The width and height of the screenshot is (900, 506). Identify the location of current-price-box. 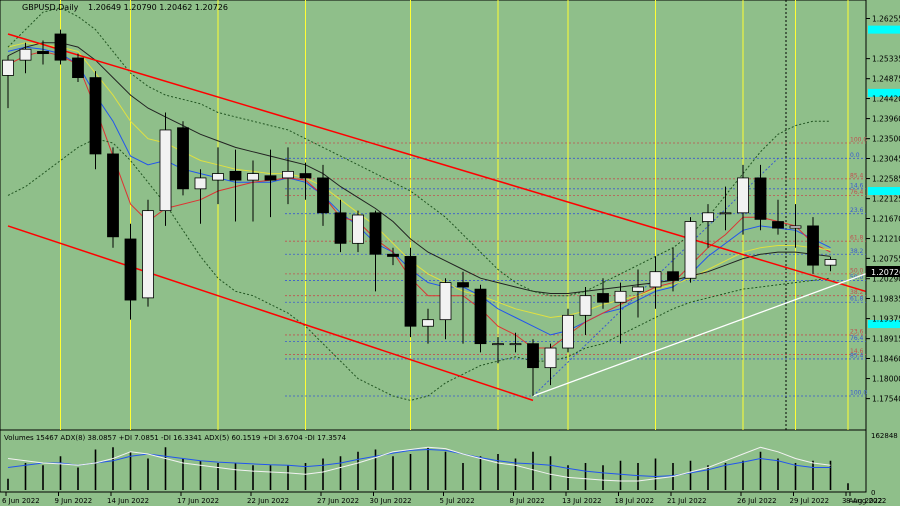
(883, 271).